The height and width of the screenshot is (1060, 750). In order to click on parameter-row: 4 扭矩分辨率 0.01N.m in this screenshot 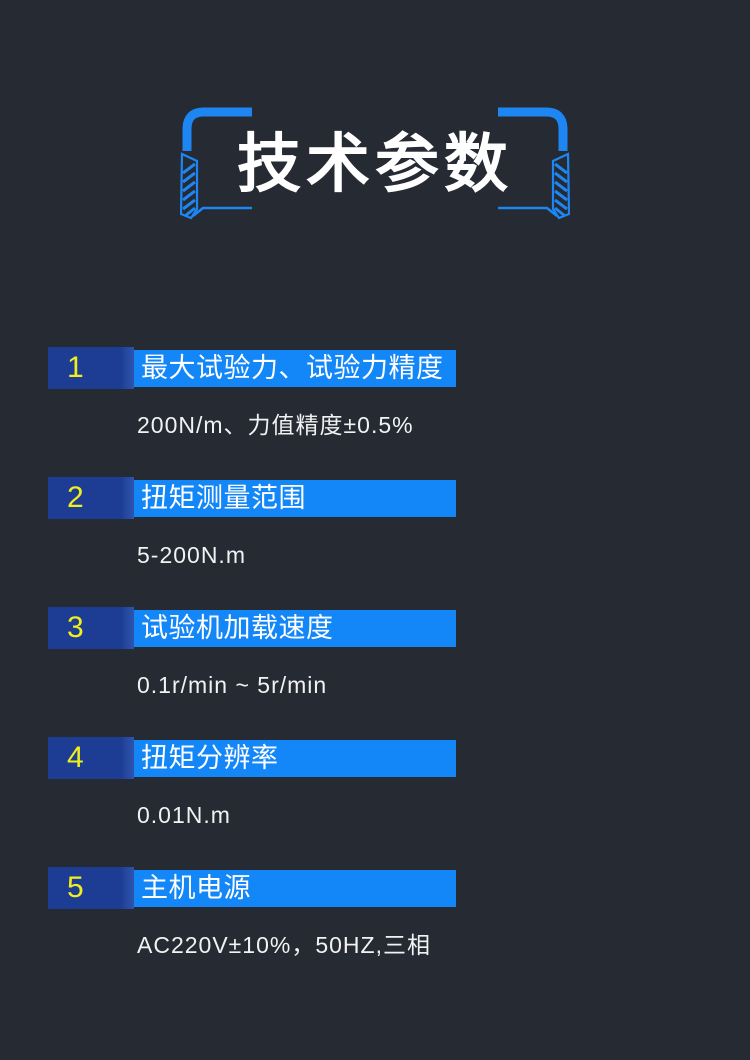, I will do `click(378, 782)`.